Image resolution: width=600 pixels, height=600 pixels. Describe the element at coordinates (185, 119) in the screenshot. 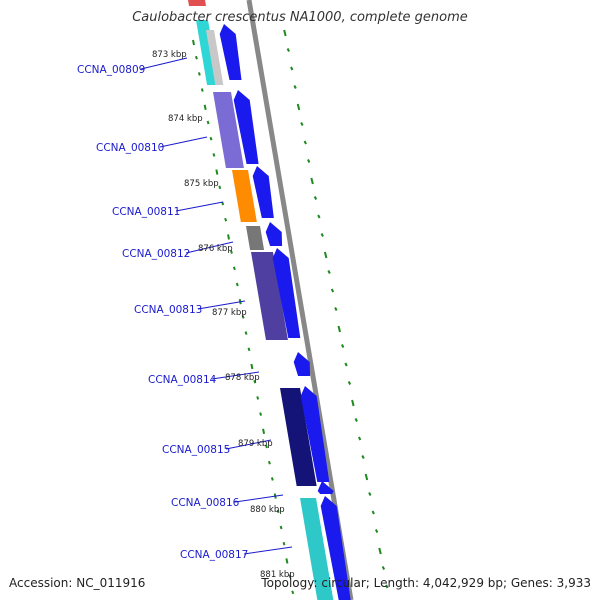

I see `kbp-label: 874 kbp` at that location.